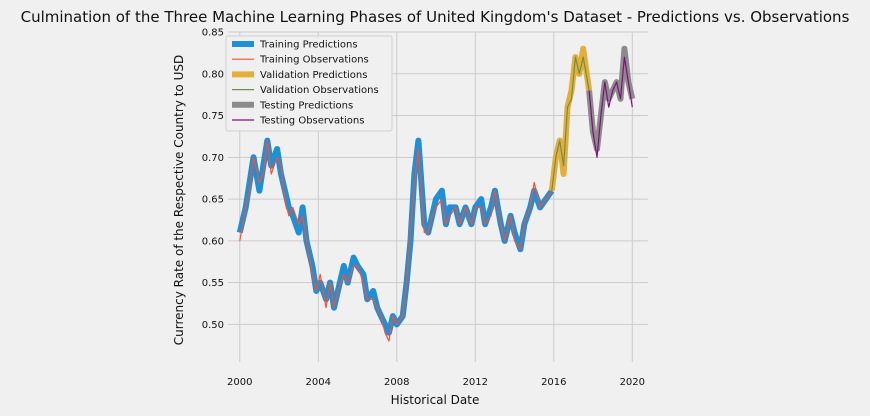 This screenshot has width=870, height=416. Describe the element at coordinates (553, 382) in the screenshot. I see `x-tick-label: 2016` at that location.